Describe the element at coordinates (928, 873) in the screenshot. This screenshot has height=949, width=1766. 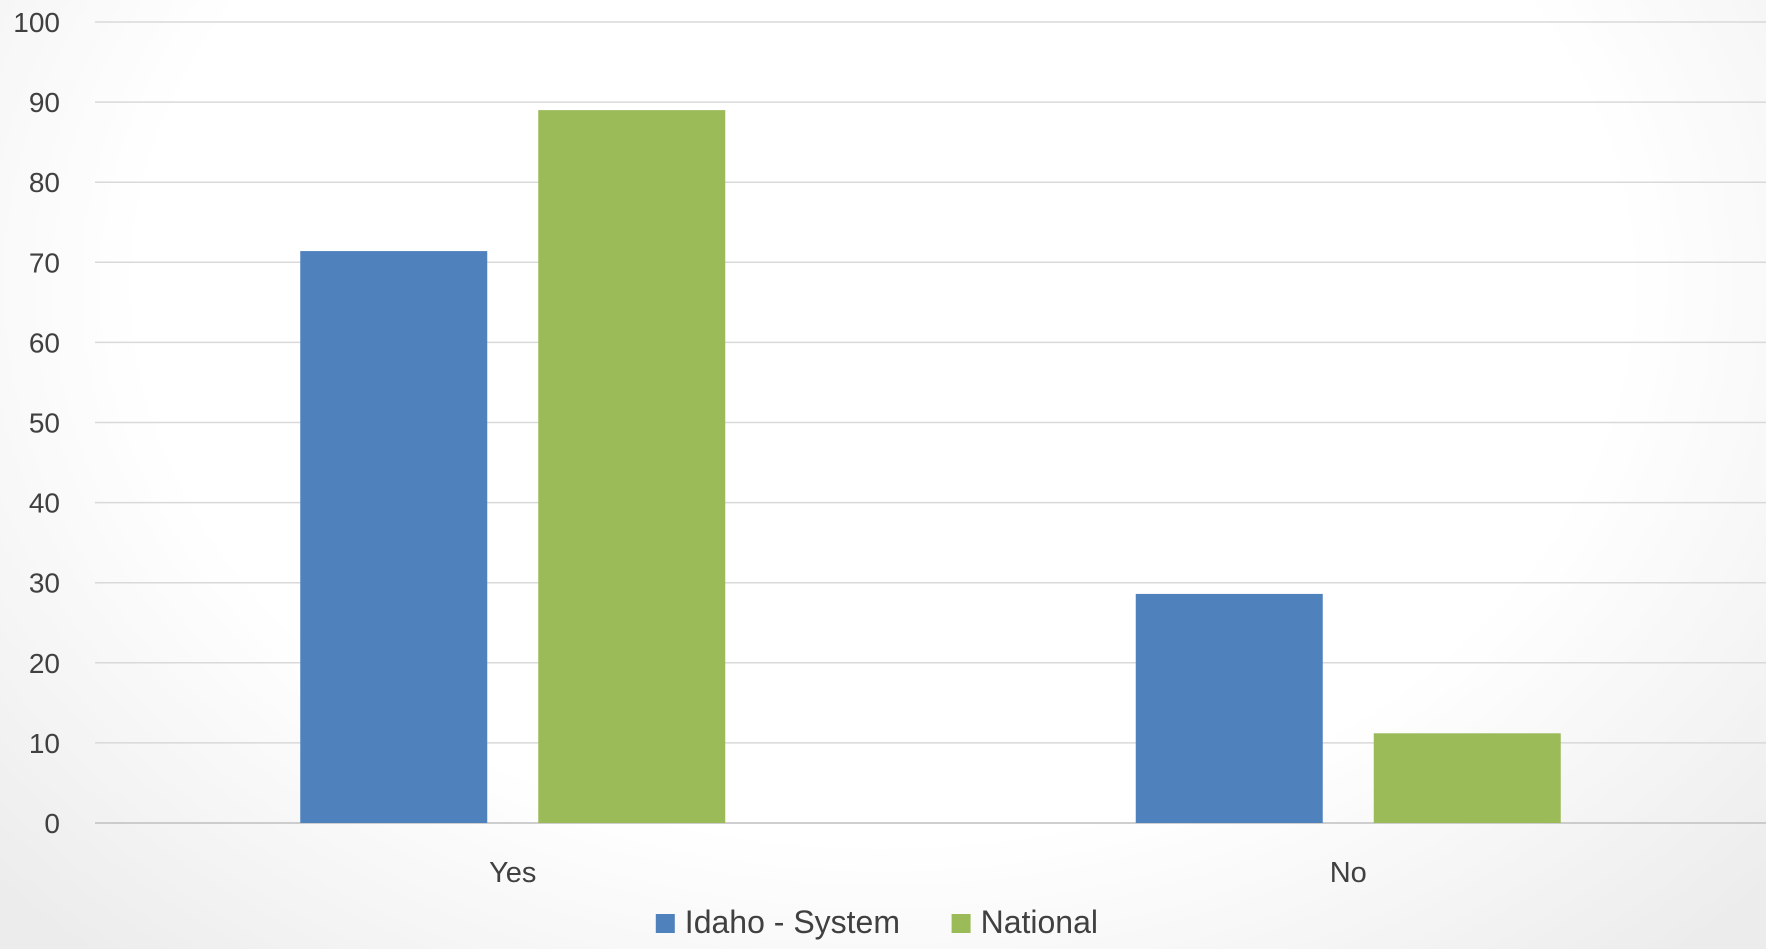
I see `x-axis-category-labels: Yes No` at that location.